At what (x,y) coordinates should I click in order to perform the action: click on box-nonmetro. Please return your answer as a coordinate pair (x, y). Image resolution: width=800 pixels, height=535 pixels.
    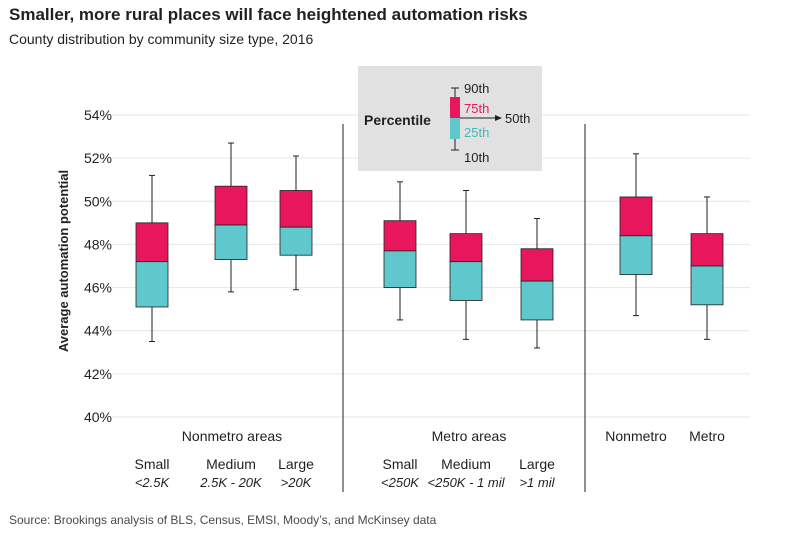
    Looking at the image, I should click on (636, 235).